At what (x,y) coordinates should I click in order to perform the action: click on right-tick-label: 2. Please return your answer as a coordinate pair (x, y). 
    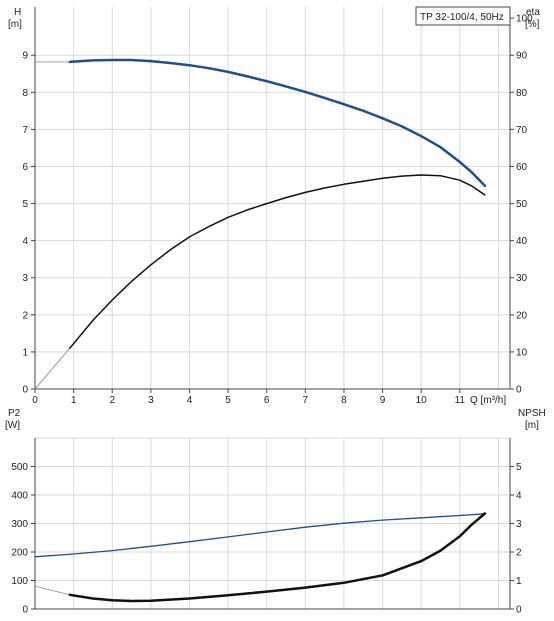
    Looking at the image, I should click on (519, 553).